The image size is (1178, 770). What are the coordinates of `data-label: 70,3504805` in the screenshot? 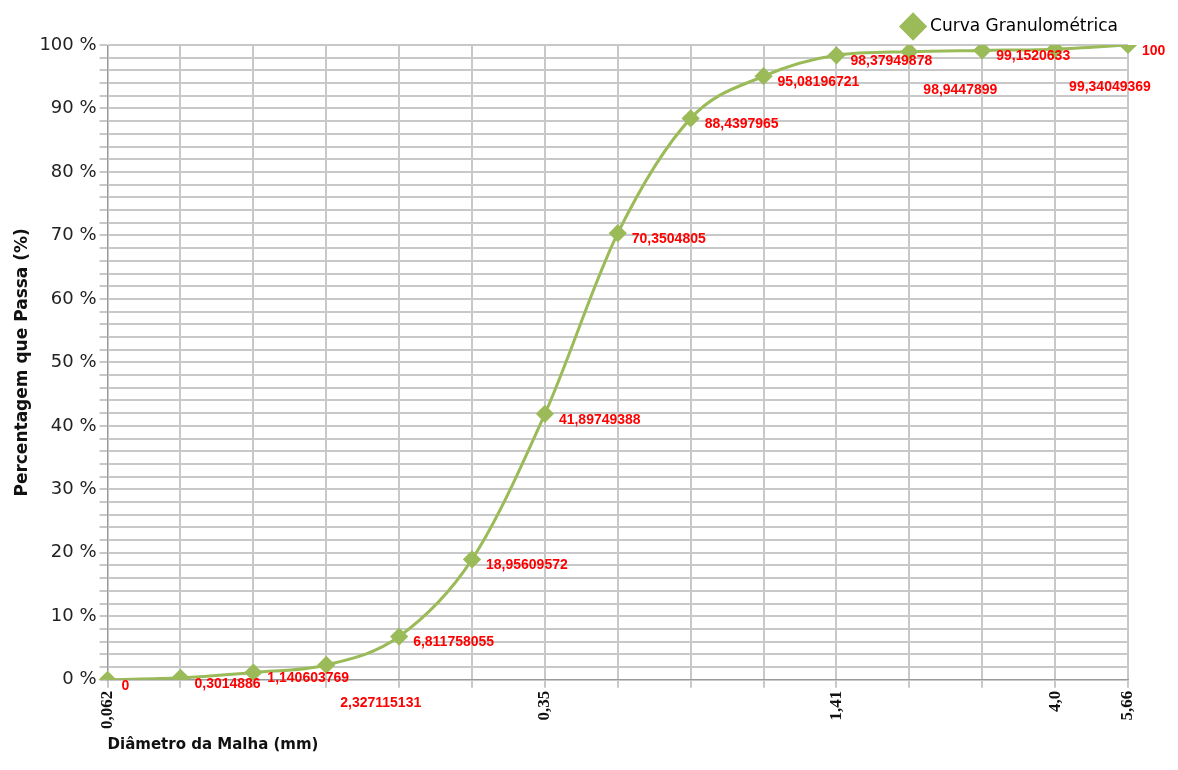 It's located at (668, 238).